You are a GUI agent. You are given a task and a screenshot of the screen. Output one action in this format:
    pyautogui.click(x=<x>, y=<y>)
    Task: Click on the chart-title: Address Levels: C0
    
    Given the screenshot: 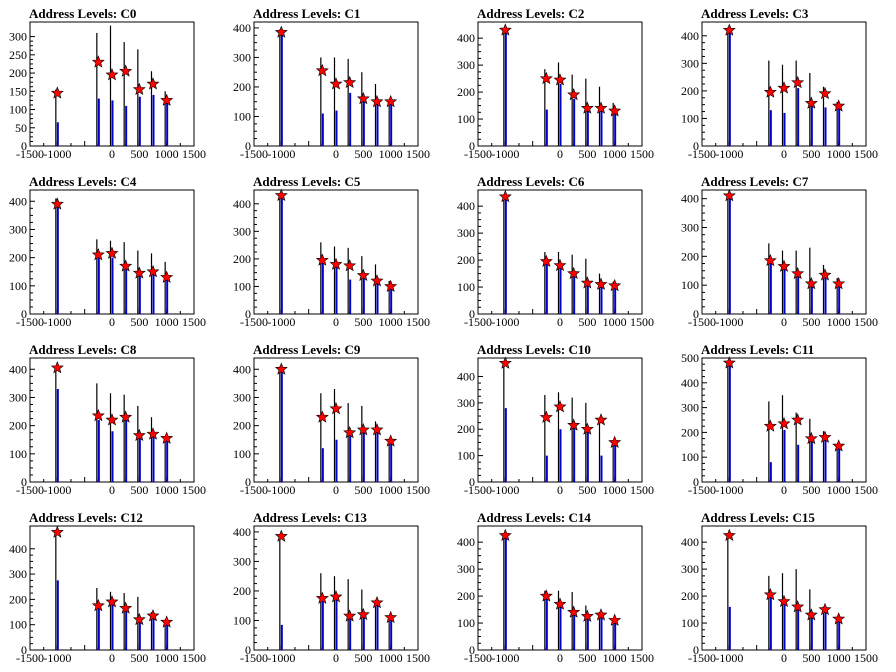 What is the action you would take?
    pyautogui.click(x=83, y=13)
    